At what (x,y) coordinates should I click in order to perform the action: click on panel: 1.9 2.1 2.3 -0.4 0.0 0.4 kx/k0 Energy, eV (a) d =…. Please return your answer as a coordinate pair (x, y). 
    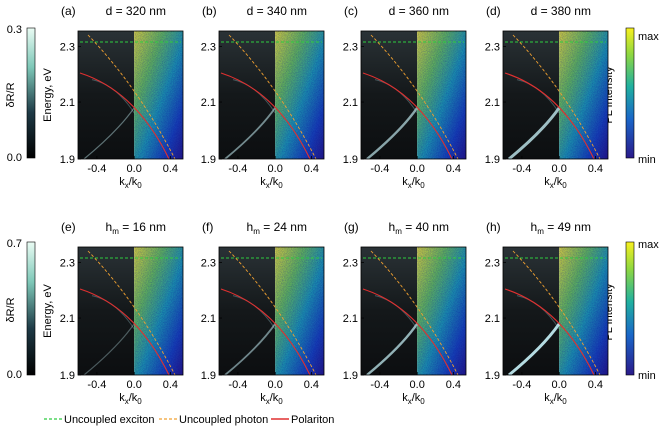
    Looking at the image, I should click on (113, 97).